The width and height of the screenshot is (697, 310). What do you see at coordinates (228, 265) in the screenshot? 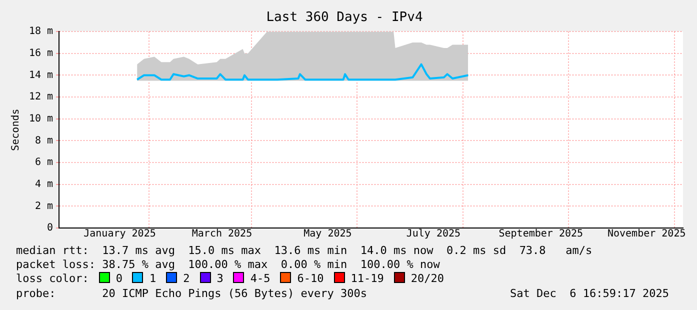
I see `text: packet loss: 38.75 % avg 100.00 % max 0.00 % min 100.00 % now` at bounding box center [228, 265].